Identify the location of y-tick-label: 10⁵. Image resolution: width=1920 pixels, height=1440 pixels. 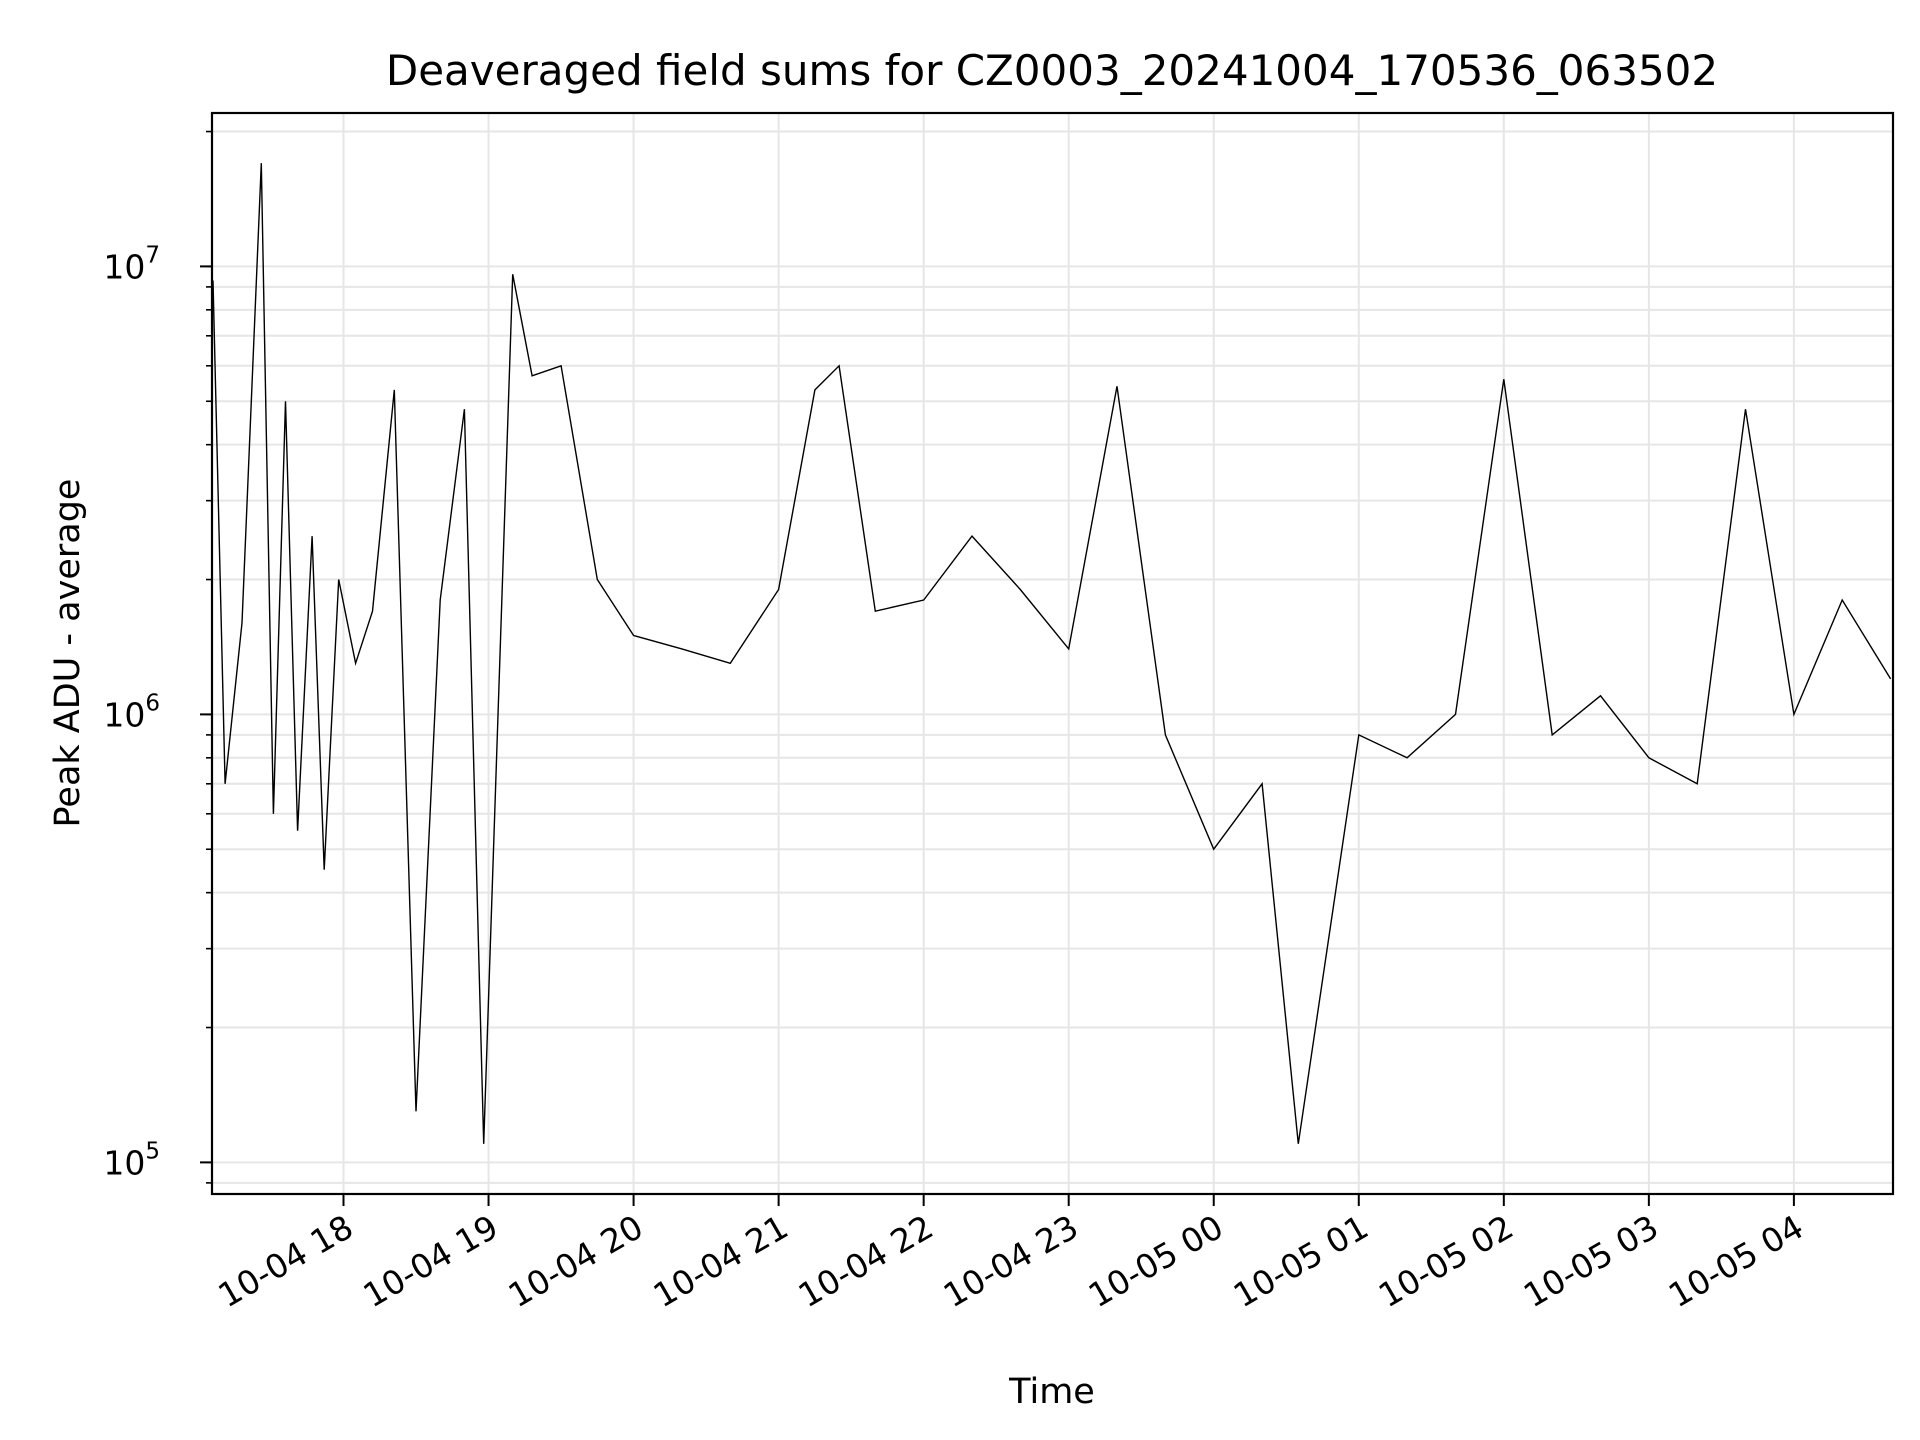
(131, 1160).